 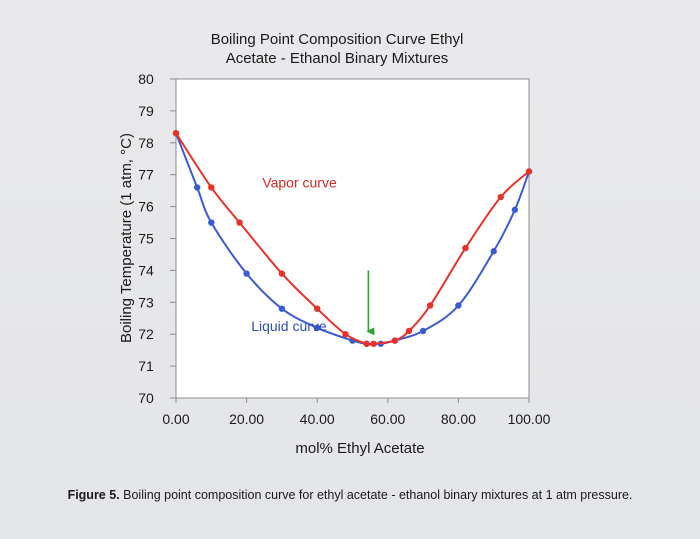 What do you see at coordinates (175, 419) in the screenshot?
I see `x-tick-label: 0.00` at bounding box center [175, 419].